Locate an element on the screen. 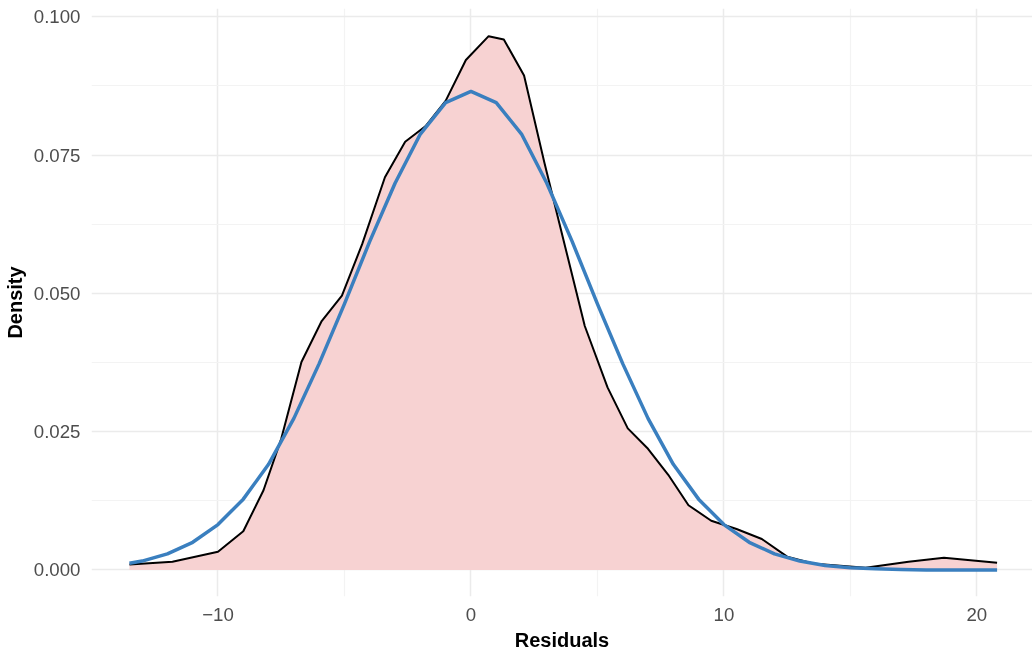 The image size is (1032, 653). y-tick-label: 0.075 is located at coordinates (57, 155).